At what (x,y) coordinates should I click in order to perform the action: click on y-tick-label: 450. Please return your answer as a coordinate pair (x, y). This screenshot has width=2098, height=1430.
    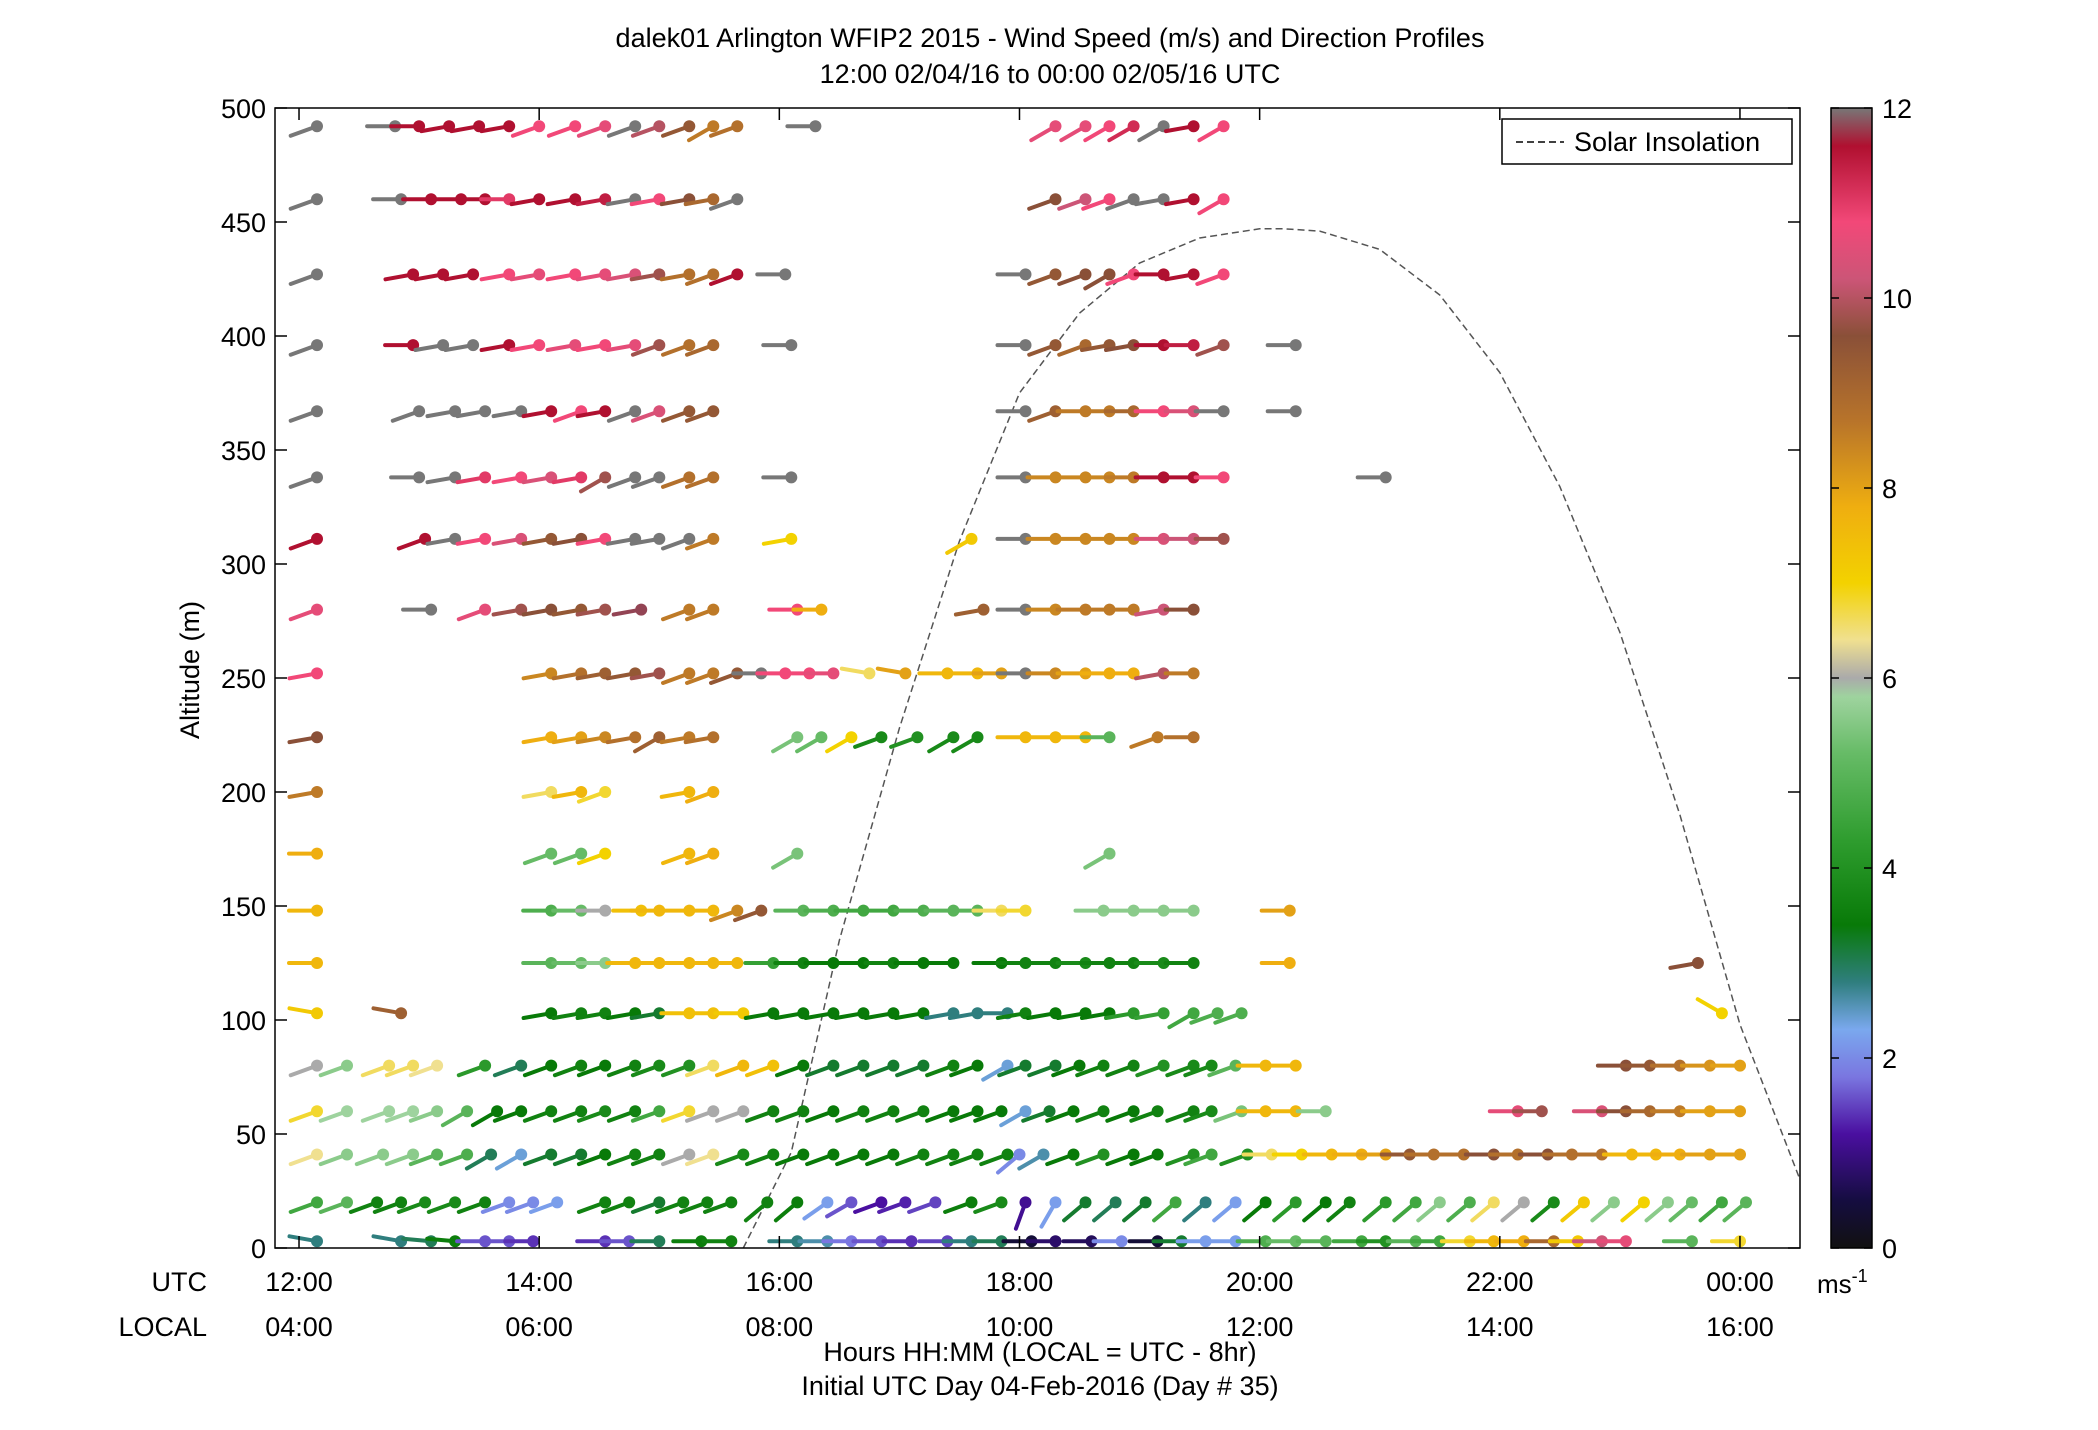
    Looking at the image, I should click on (243, 223).